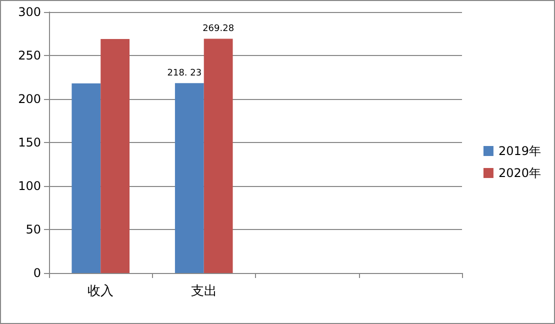 The width and height of the screenshot is (555, 324). What do you see at coordinates (520, 151) in the screenshot?
I see `legend-label: 2019年` at bounding box center [520, 151].